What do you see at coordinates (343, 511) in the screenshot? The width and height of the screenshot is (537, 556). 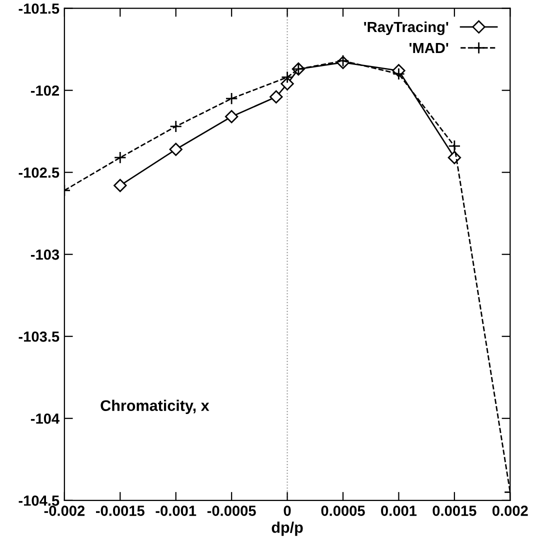 I see `x-tick-label: 0.0005` at bounding box center [343, 511].